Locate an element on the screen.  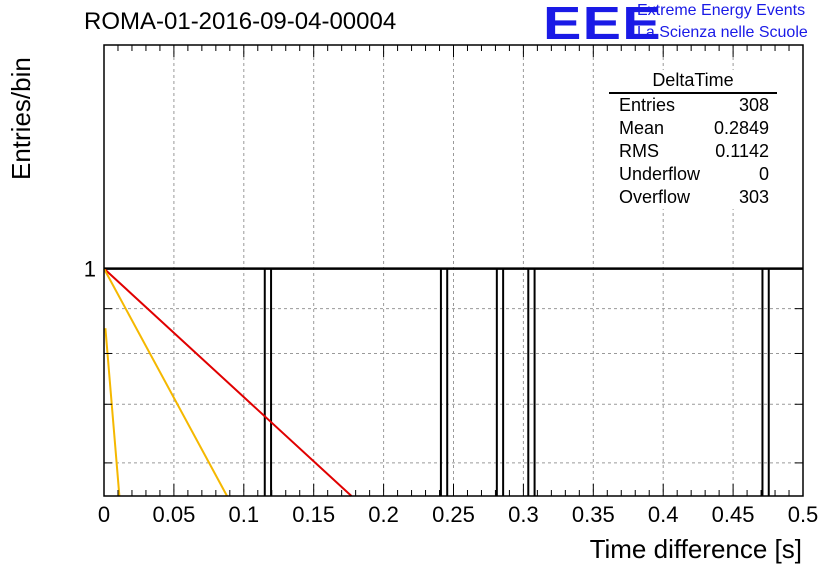
x-tick-label: 0.15 is located at coordinates (313, 514).